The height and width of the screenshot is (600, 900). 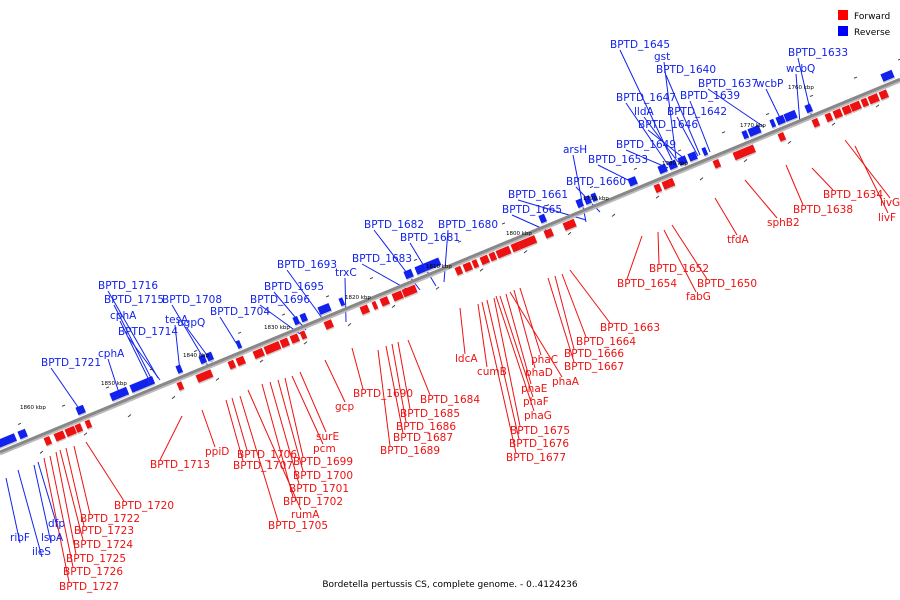 I want to click on legend: Forward Reverse, so click(x=864, y=24).